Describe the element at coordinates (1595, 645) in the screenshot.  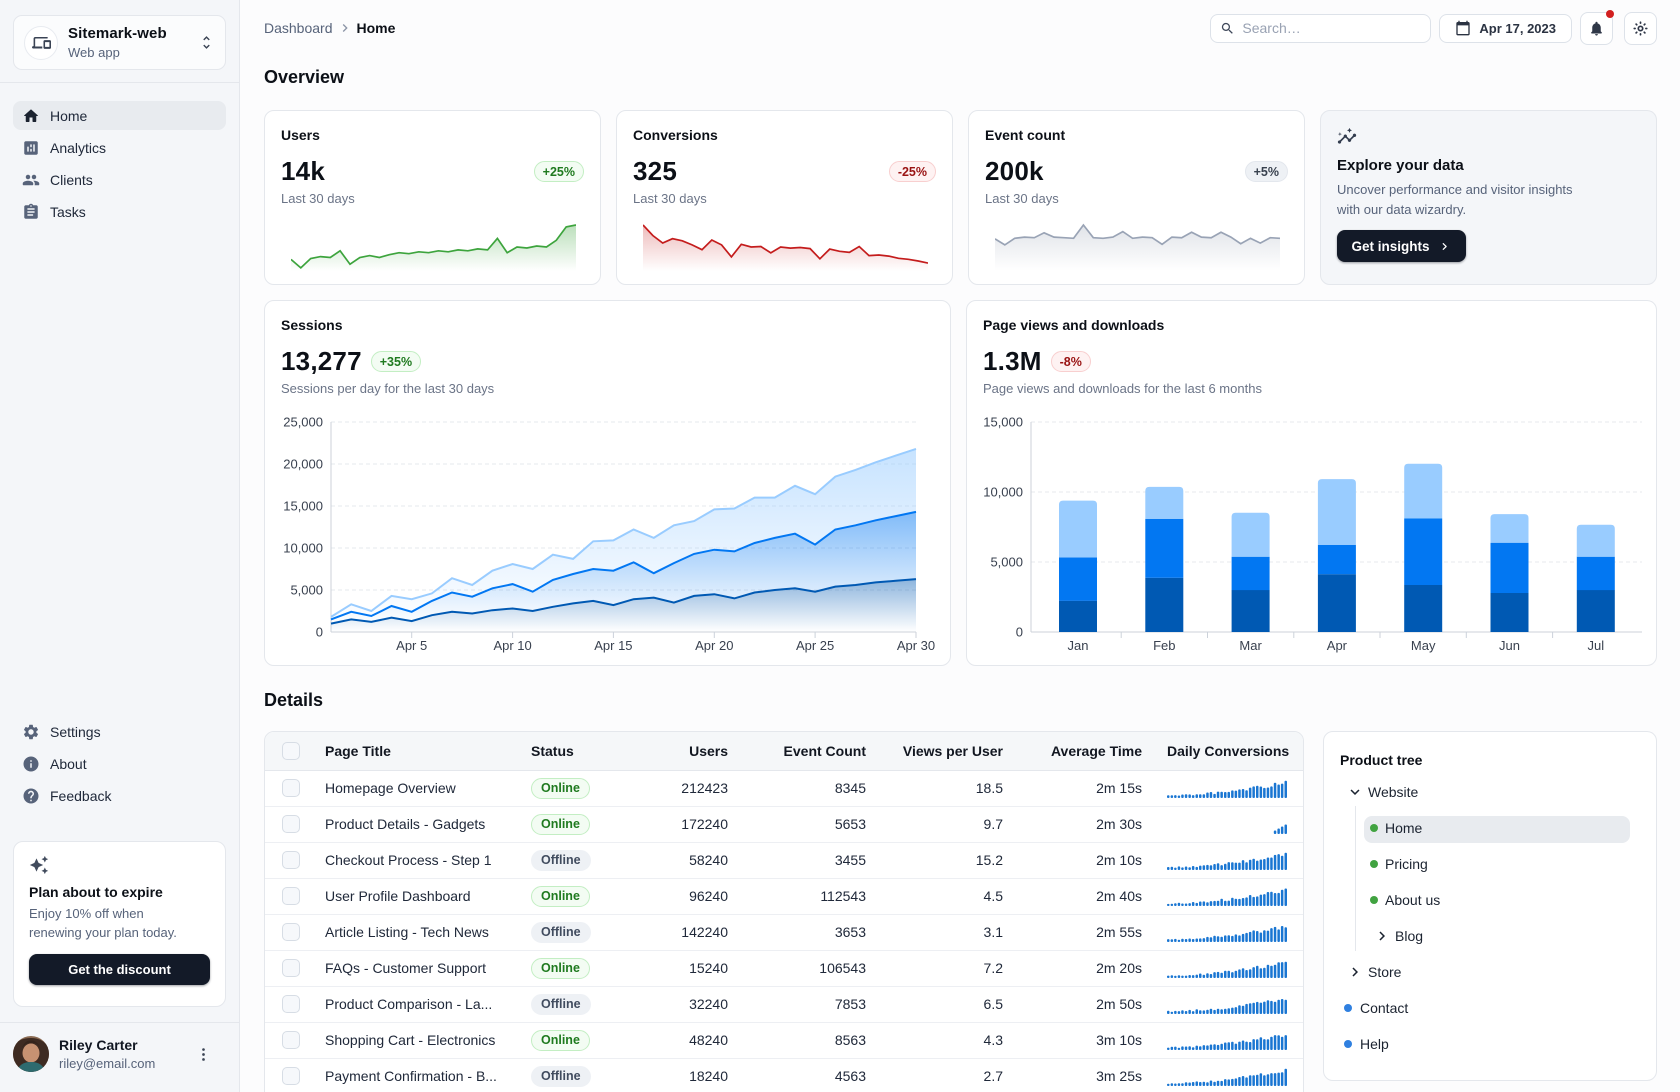
I see `svg-text: Jul` at that location.